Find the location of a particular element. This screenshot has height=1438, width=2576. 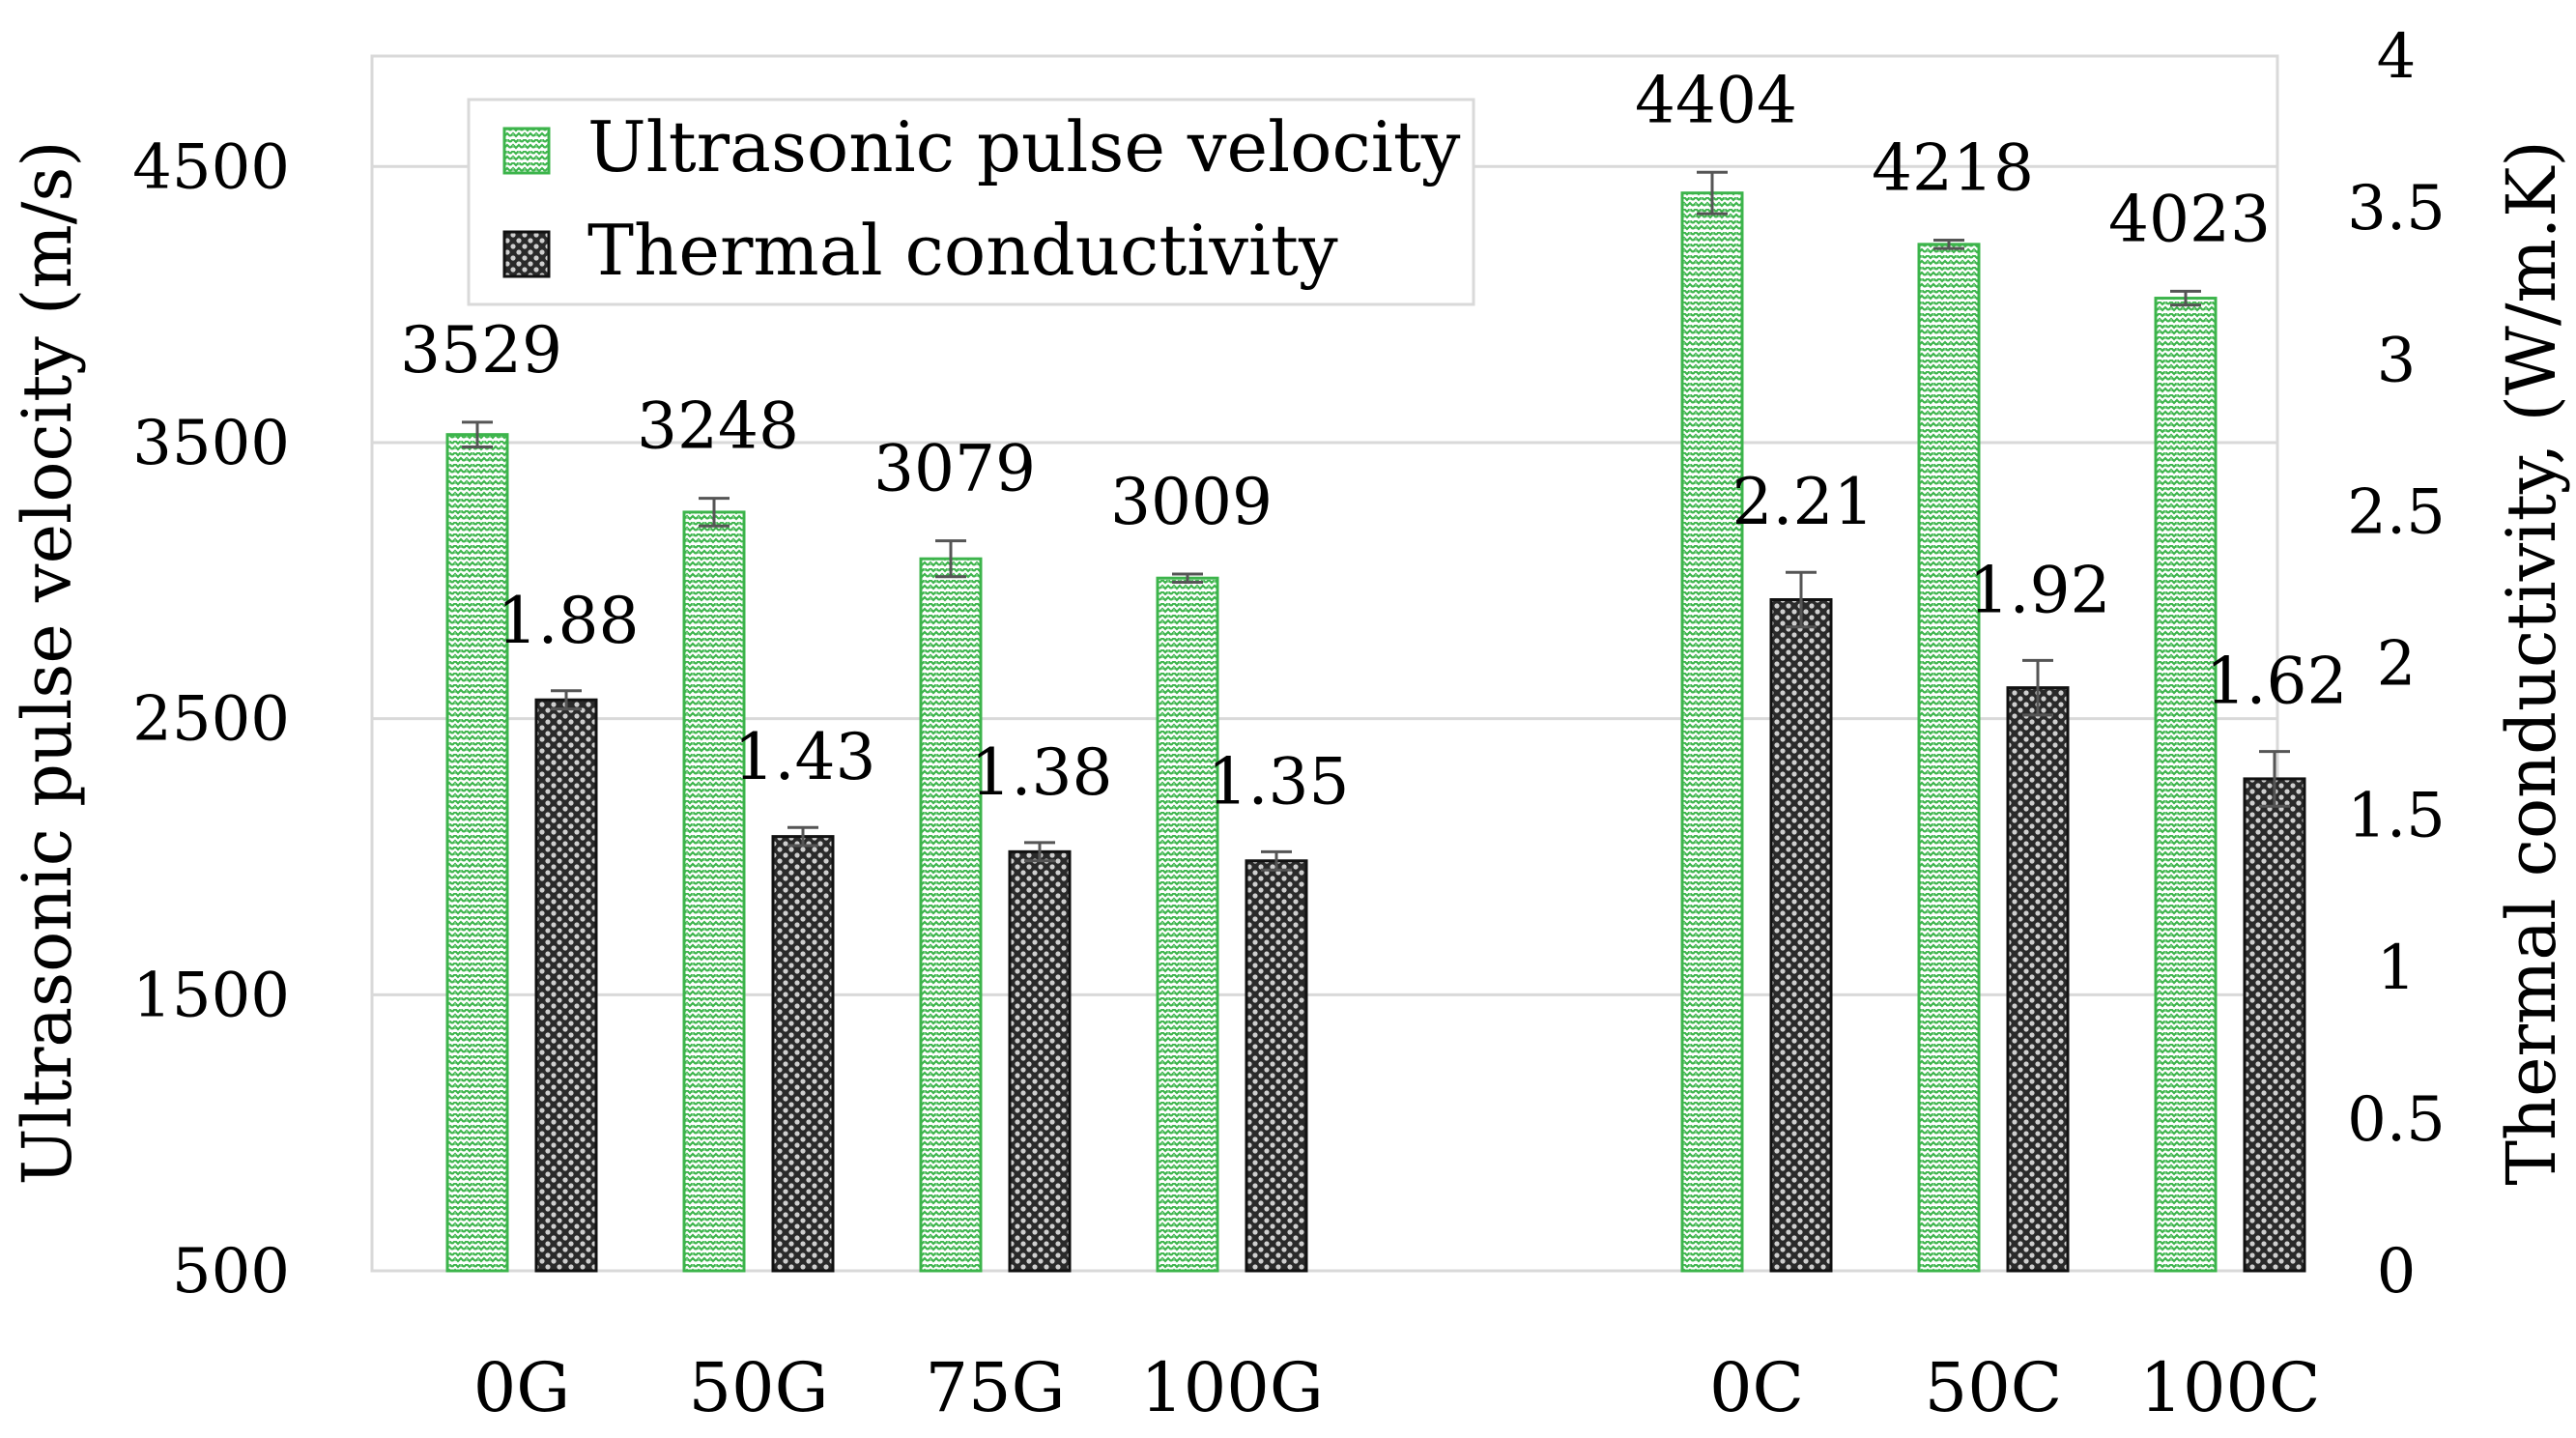

legend-label-thermal: Thermal conductivity is located at coordinates (963, 250).